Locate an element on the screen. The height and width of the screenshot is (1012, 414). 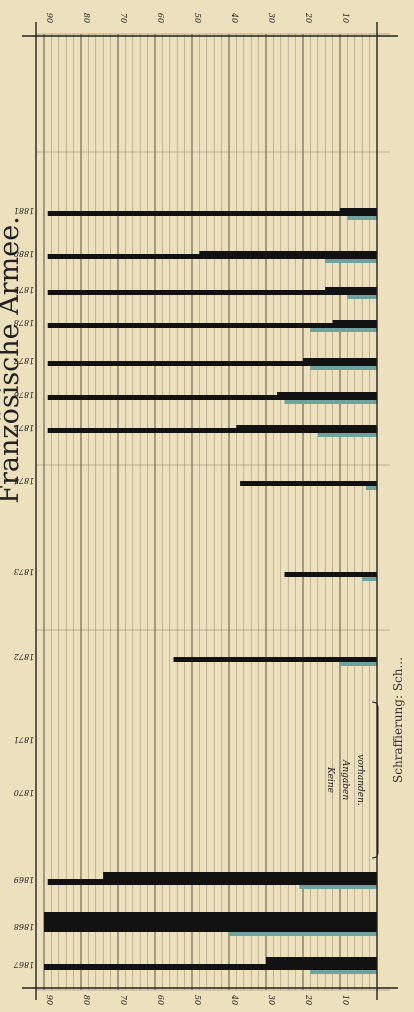
year-label: 1869 is located at coordinates (24, 879).